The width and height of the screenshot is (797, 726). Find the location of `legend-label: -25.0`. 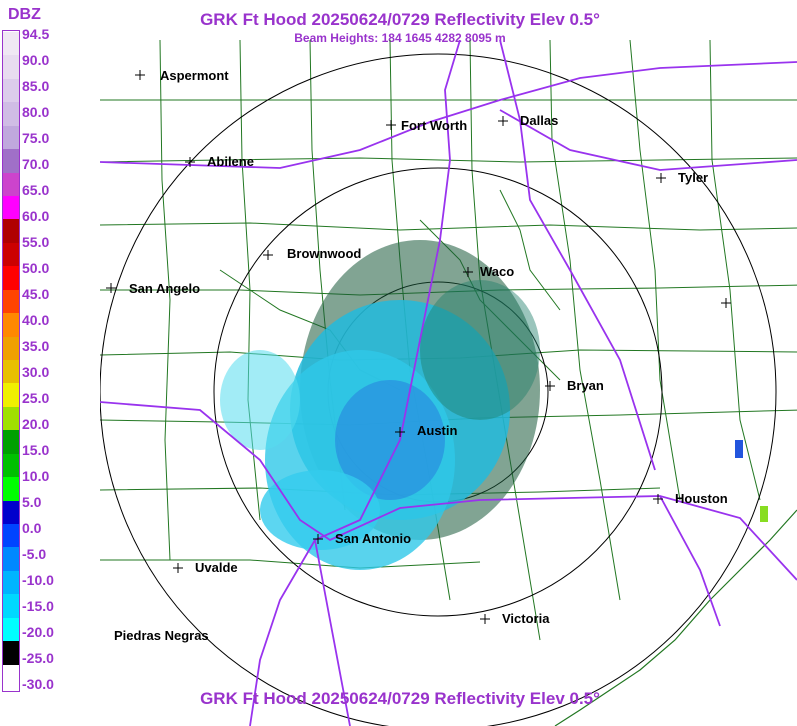

legend-label: -25.0 is located at coordinates (38, 658).